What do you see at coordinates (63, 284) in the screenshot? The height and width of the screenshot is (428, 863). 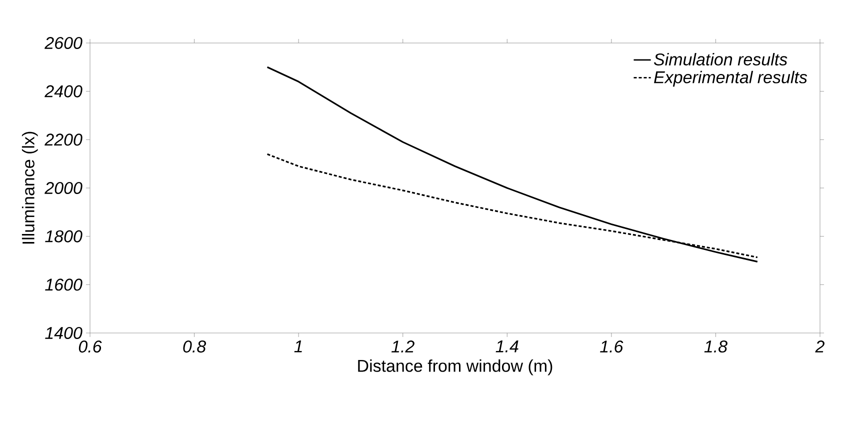 I see `y-tick-label: 1600` at bounding box center [63, 284].